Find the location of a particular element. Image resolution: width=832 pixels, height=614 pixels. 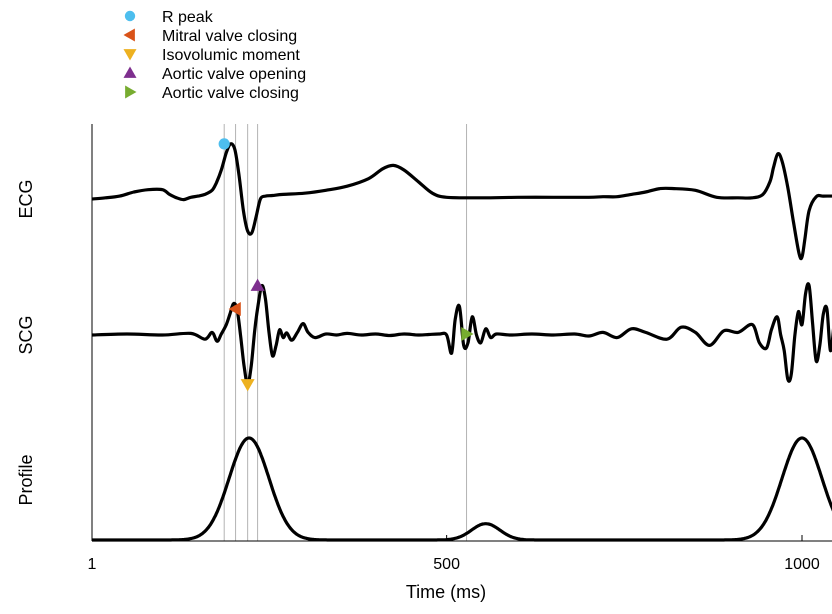

markers is located at coordinates (346, 265).